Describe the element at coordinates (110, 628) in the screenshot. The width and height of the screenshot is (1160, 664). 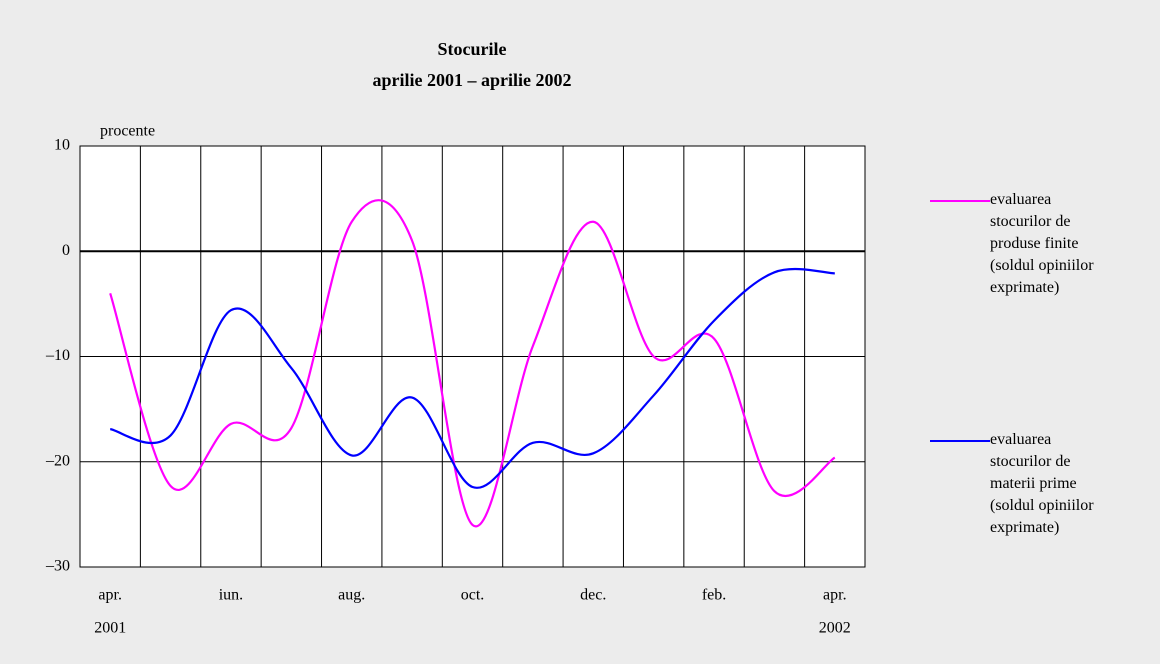
I see `x-tick-sublabel: 2001` at that location.